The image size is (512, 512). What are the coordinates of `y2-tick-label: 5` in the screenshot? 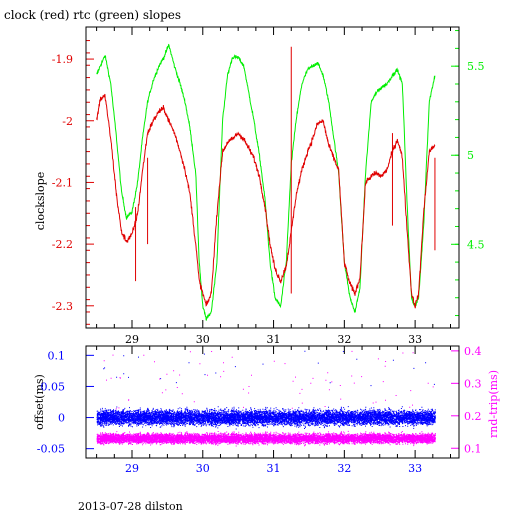 It's located at (470, 155).